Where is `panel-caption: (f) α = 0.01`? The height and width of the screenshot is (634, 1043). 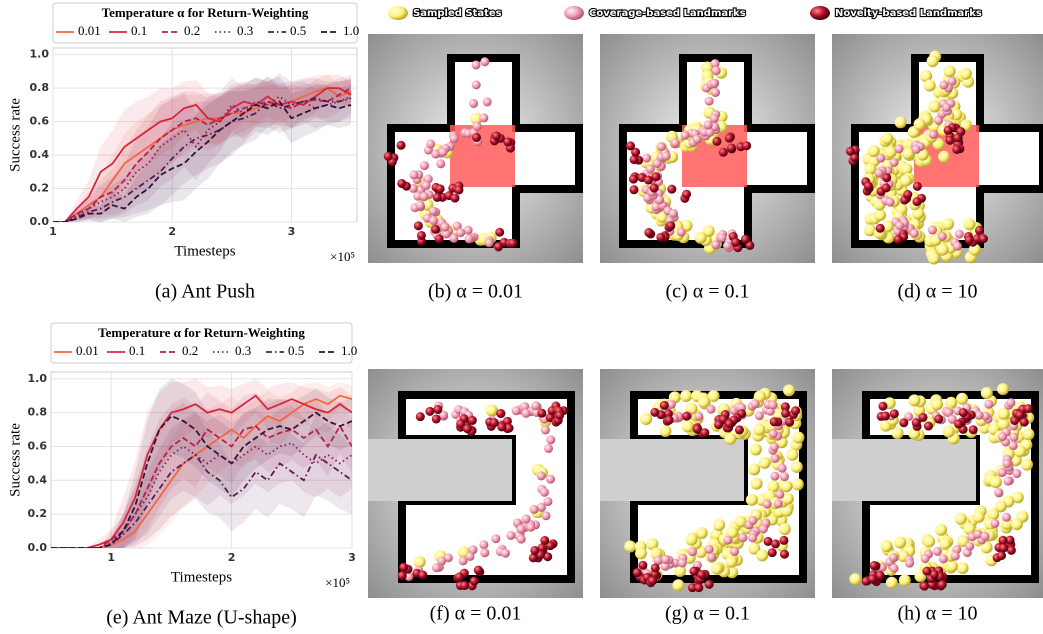 panel-caption: (f) α = 0.01 is located at coordinates (476, 614).